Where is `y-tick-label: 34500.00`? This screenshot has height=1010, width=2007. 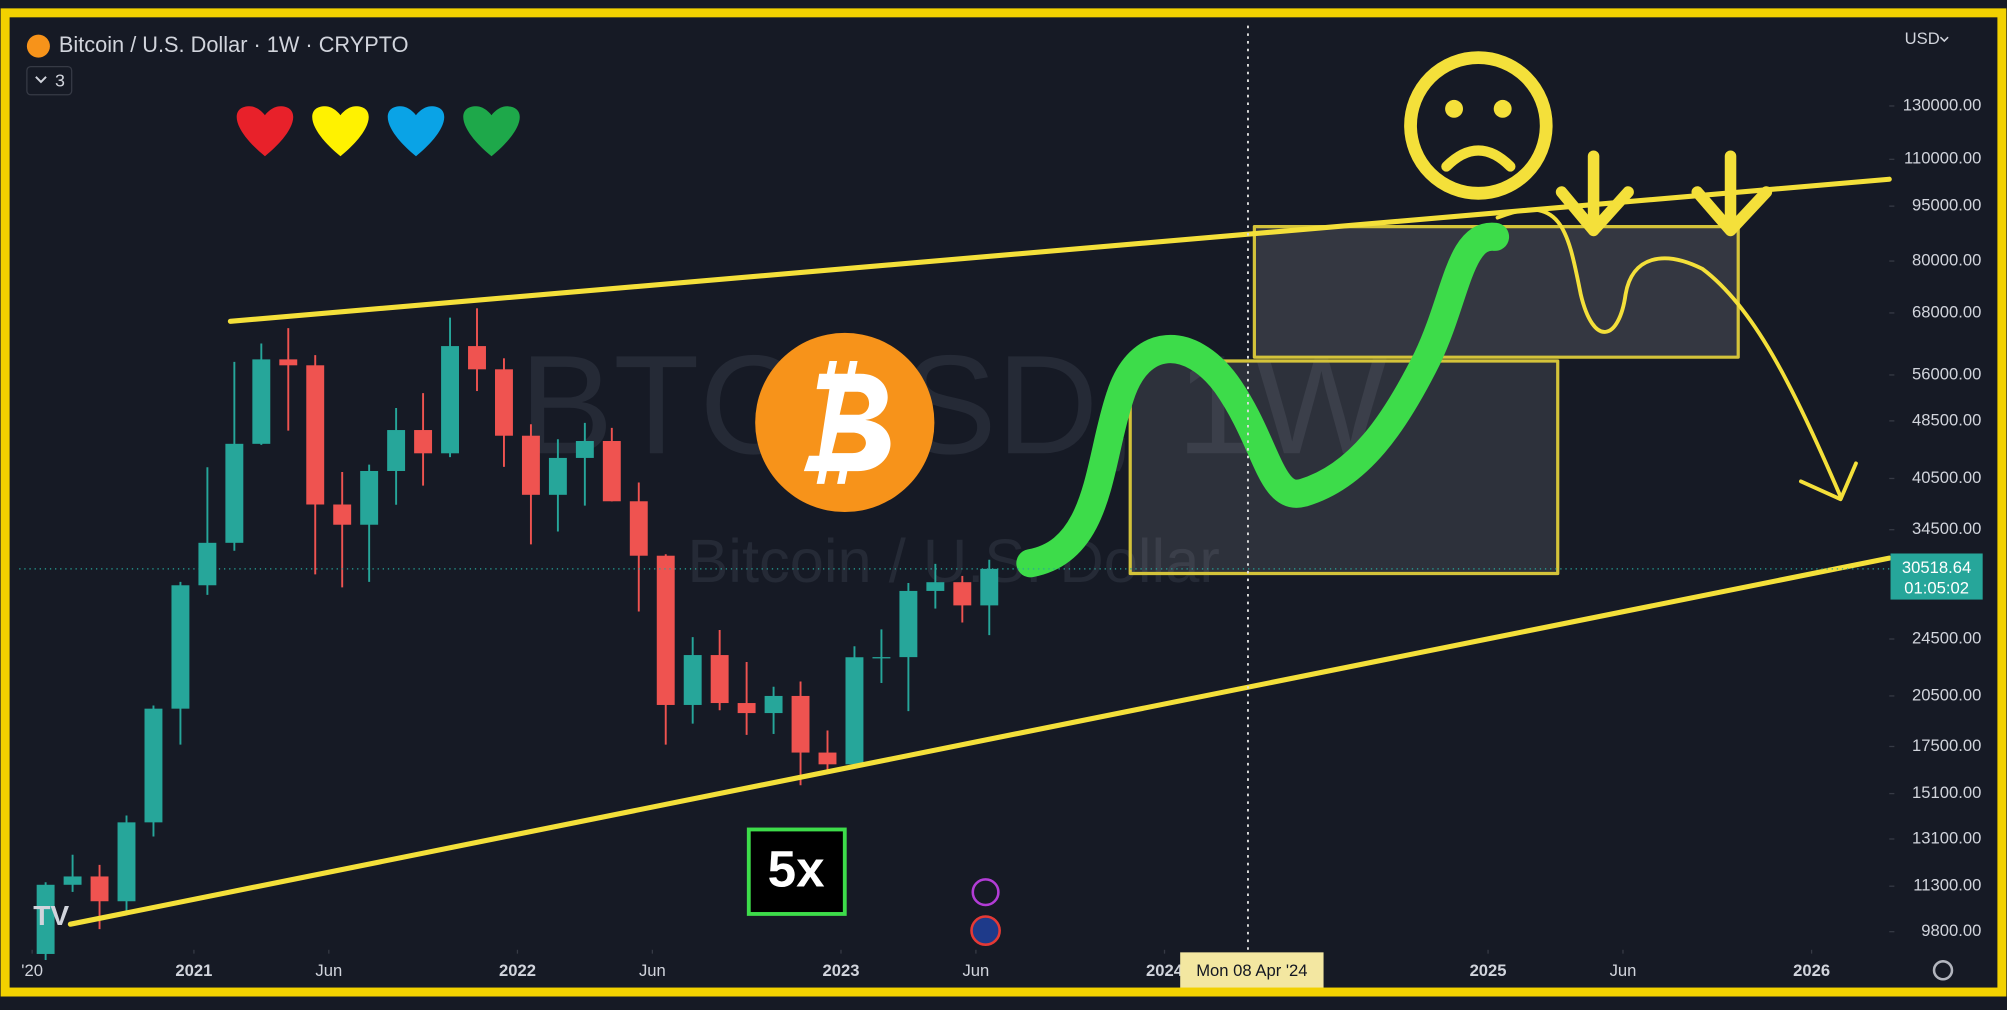 y-tick-label: 34500.00 is located at coordinates (1946, 528).